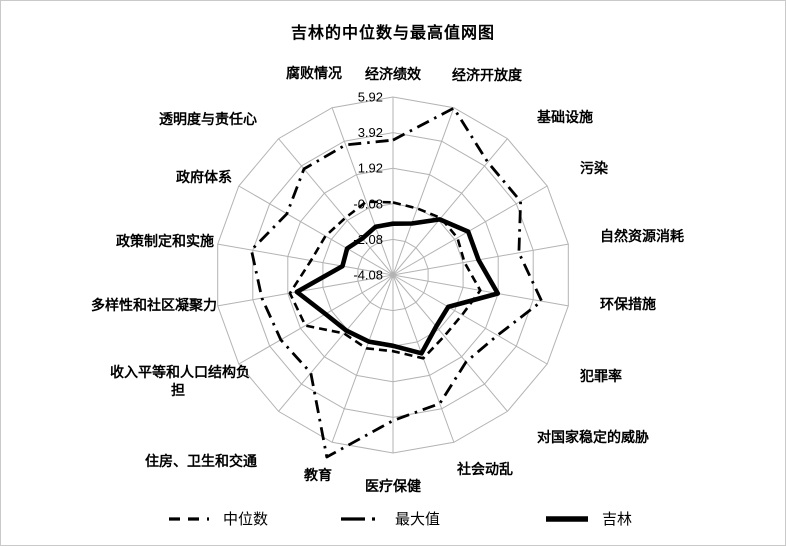  What do you see at coordinates (180, 381) in the screenshot?
I see `category-label: 收入平等和人口结构负担` at bounding box center [180, 381].